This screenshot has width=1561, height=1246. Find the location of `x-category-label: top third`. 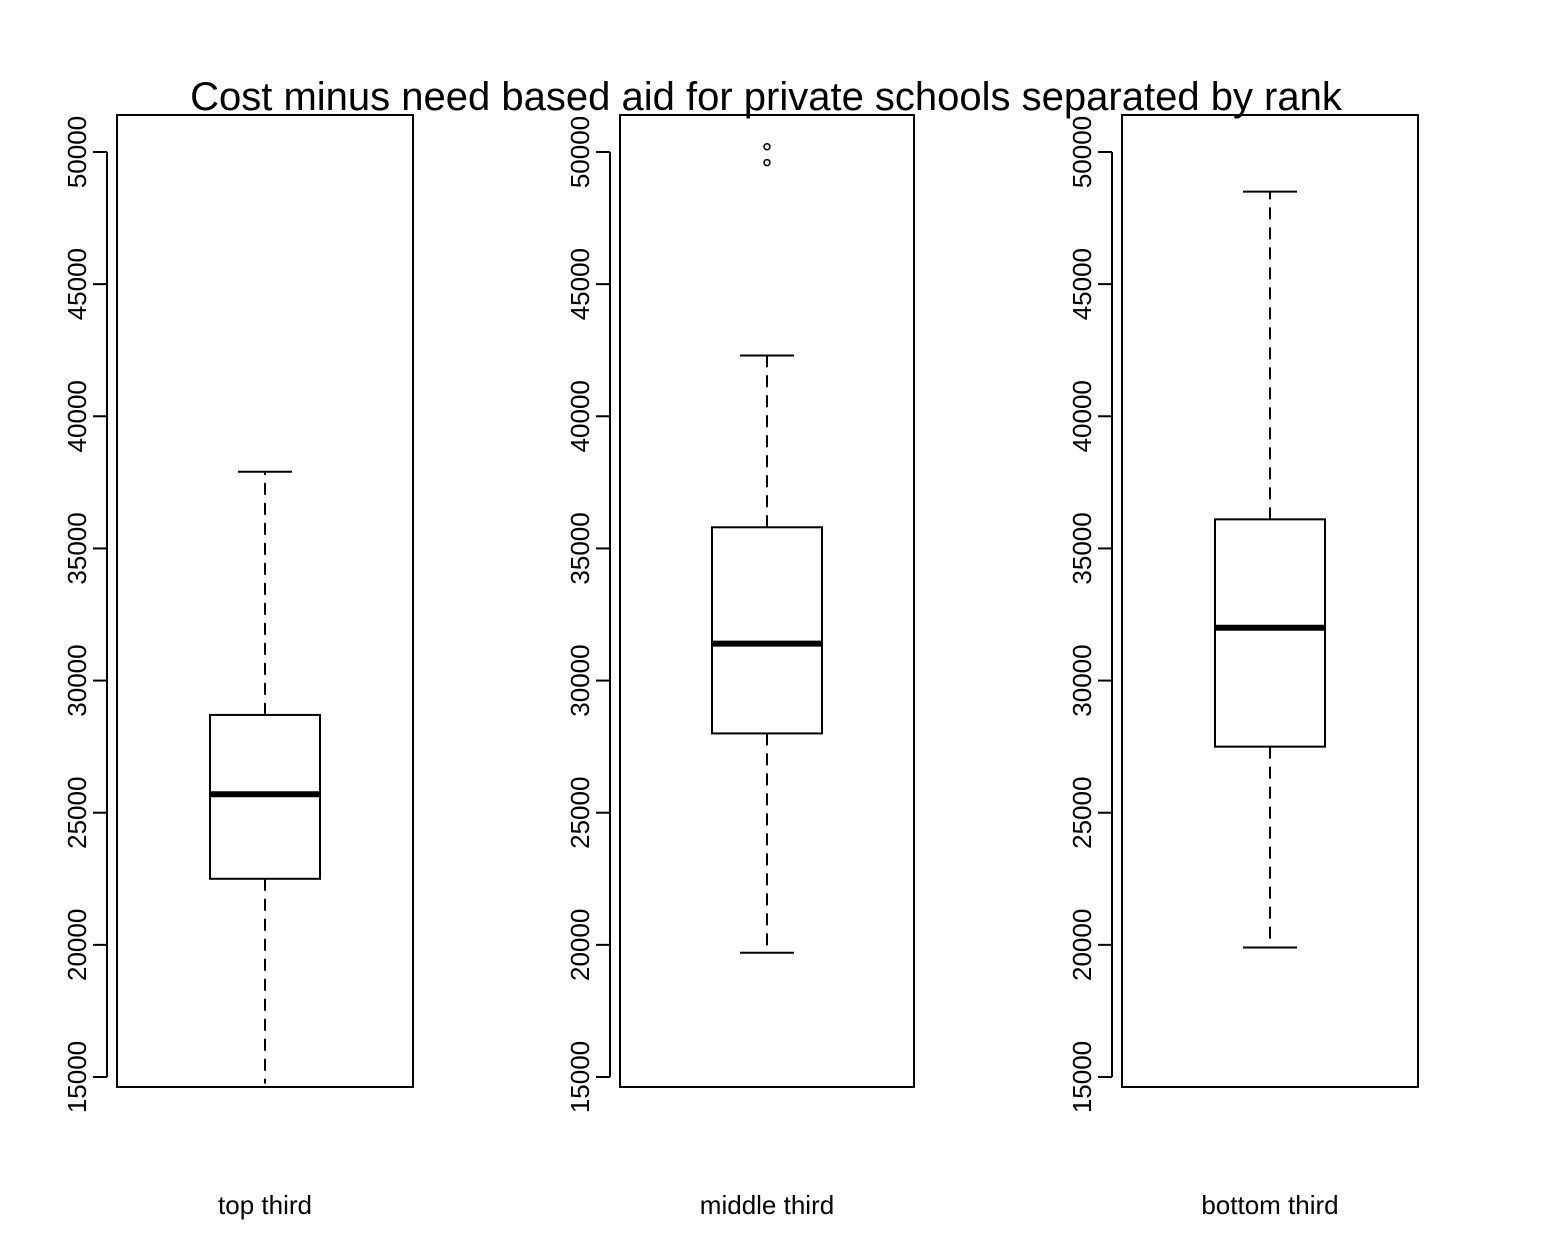

x-category-label: top third is located at coordinates (265, 1205).